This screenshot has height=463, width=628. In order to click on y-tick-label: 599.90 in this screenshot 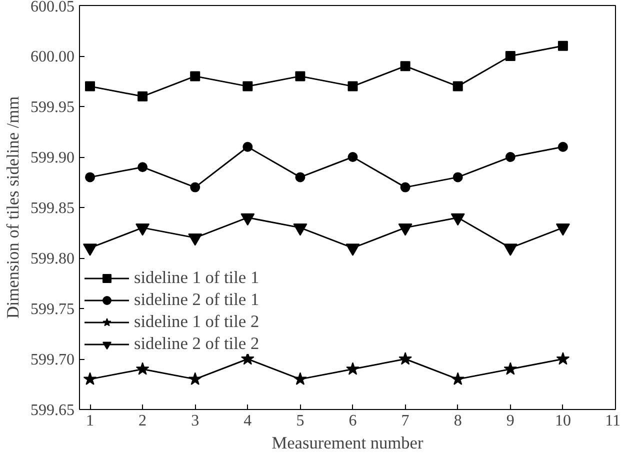, I will do `click(52, 158)`.